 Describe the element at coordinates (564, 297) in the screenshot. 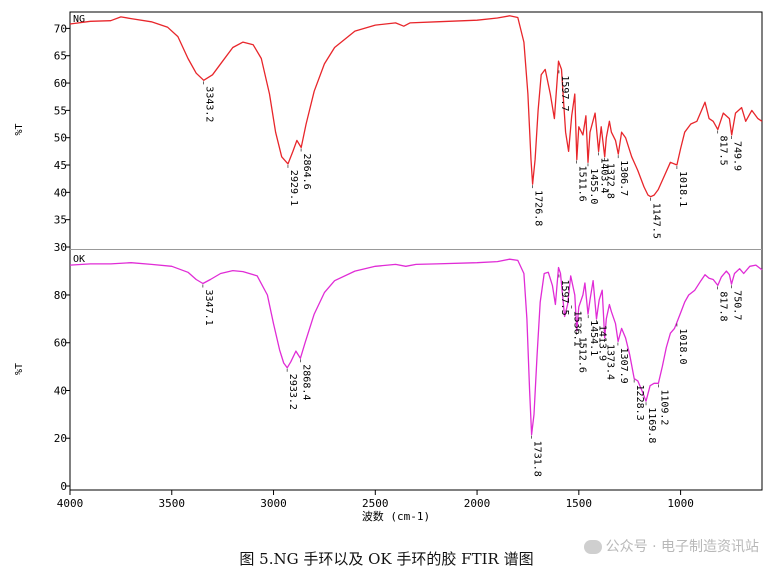

I see `ok-peak-label: 1597.5` at that location.